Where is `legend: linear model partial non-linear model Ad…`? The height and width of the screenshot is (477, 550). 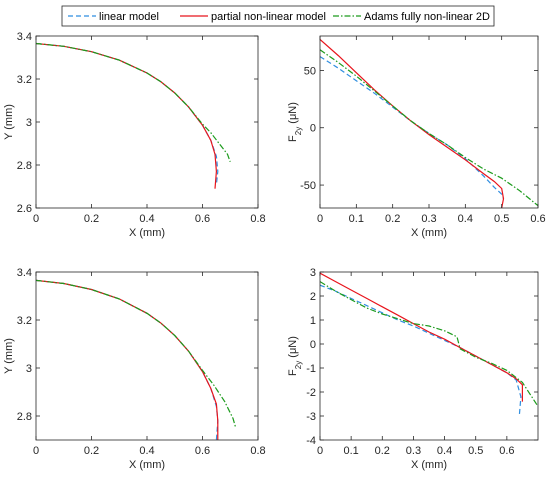 legend: linear model partial non-linear model Ad… is located at coordinates (278, 16).